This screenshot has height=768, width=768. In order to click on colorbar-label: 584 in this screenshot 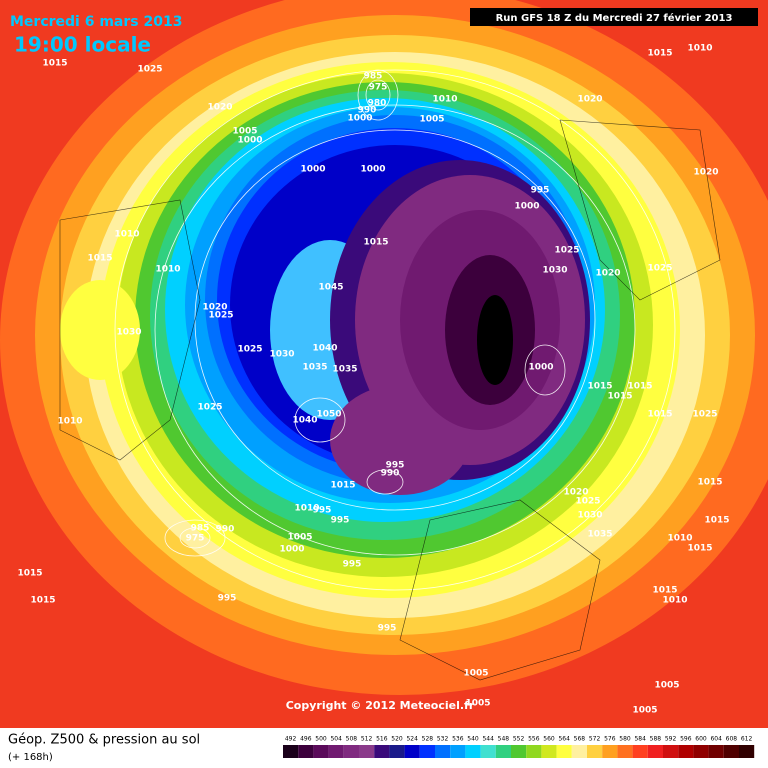, I will do `click(640, 739)`.